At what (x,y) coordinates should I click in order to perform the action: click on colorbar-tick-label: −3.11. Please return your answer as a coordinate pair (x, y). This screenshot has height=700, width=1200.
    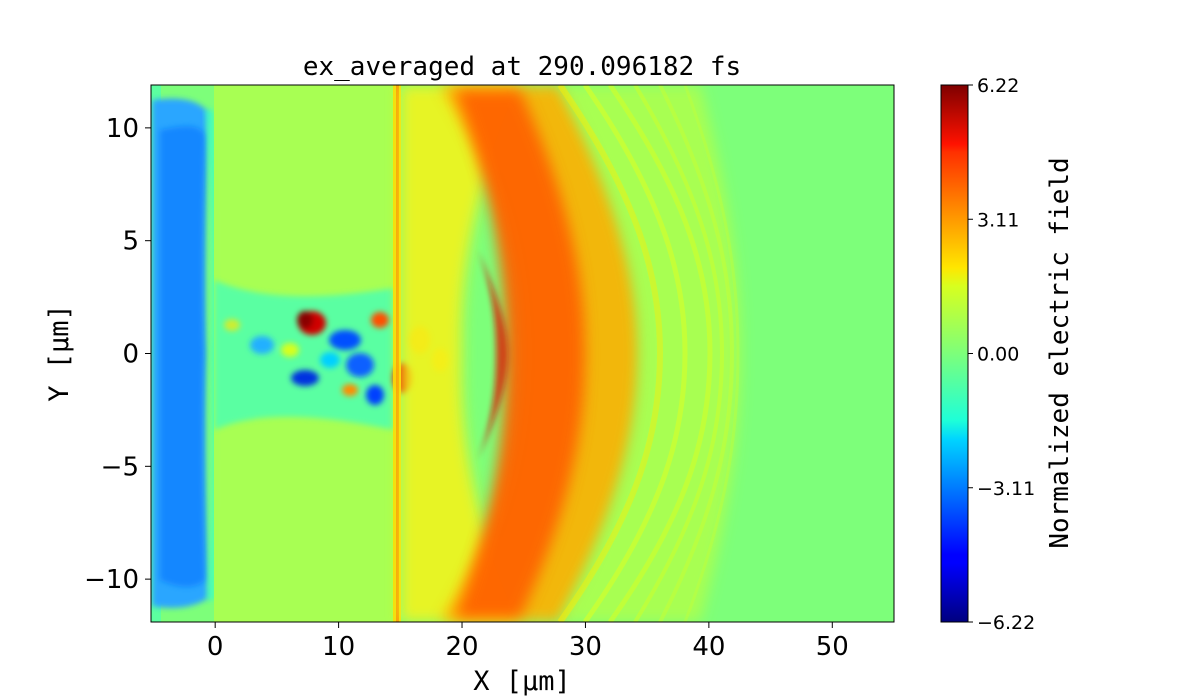
    Looking at the image, I should click on (1006, 489).